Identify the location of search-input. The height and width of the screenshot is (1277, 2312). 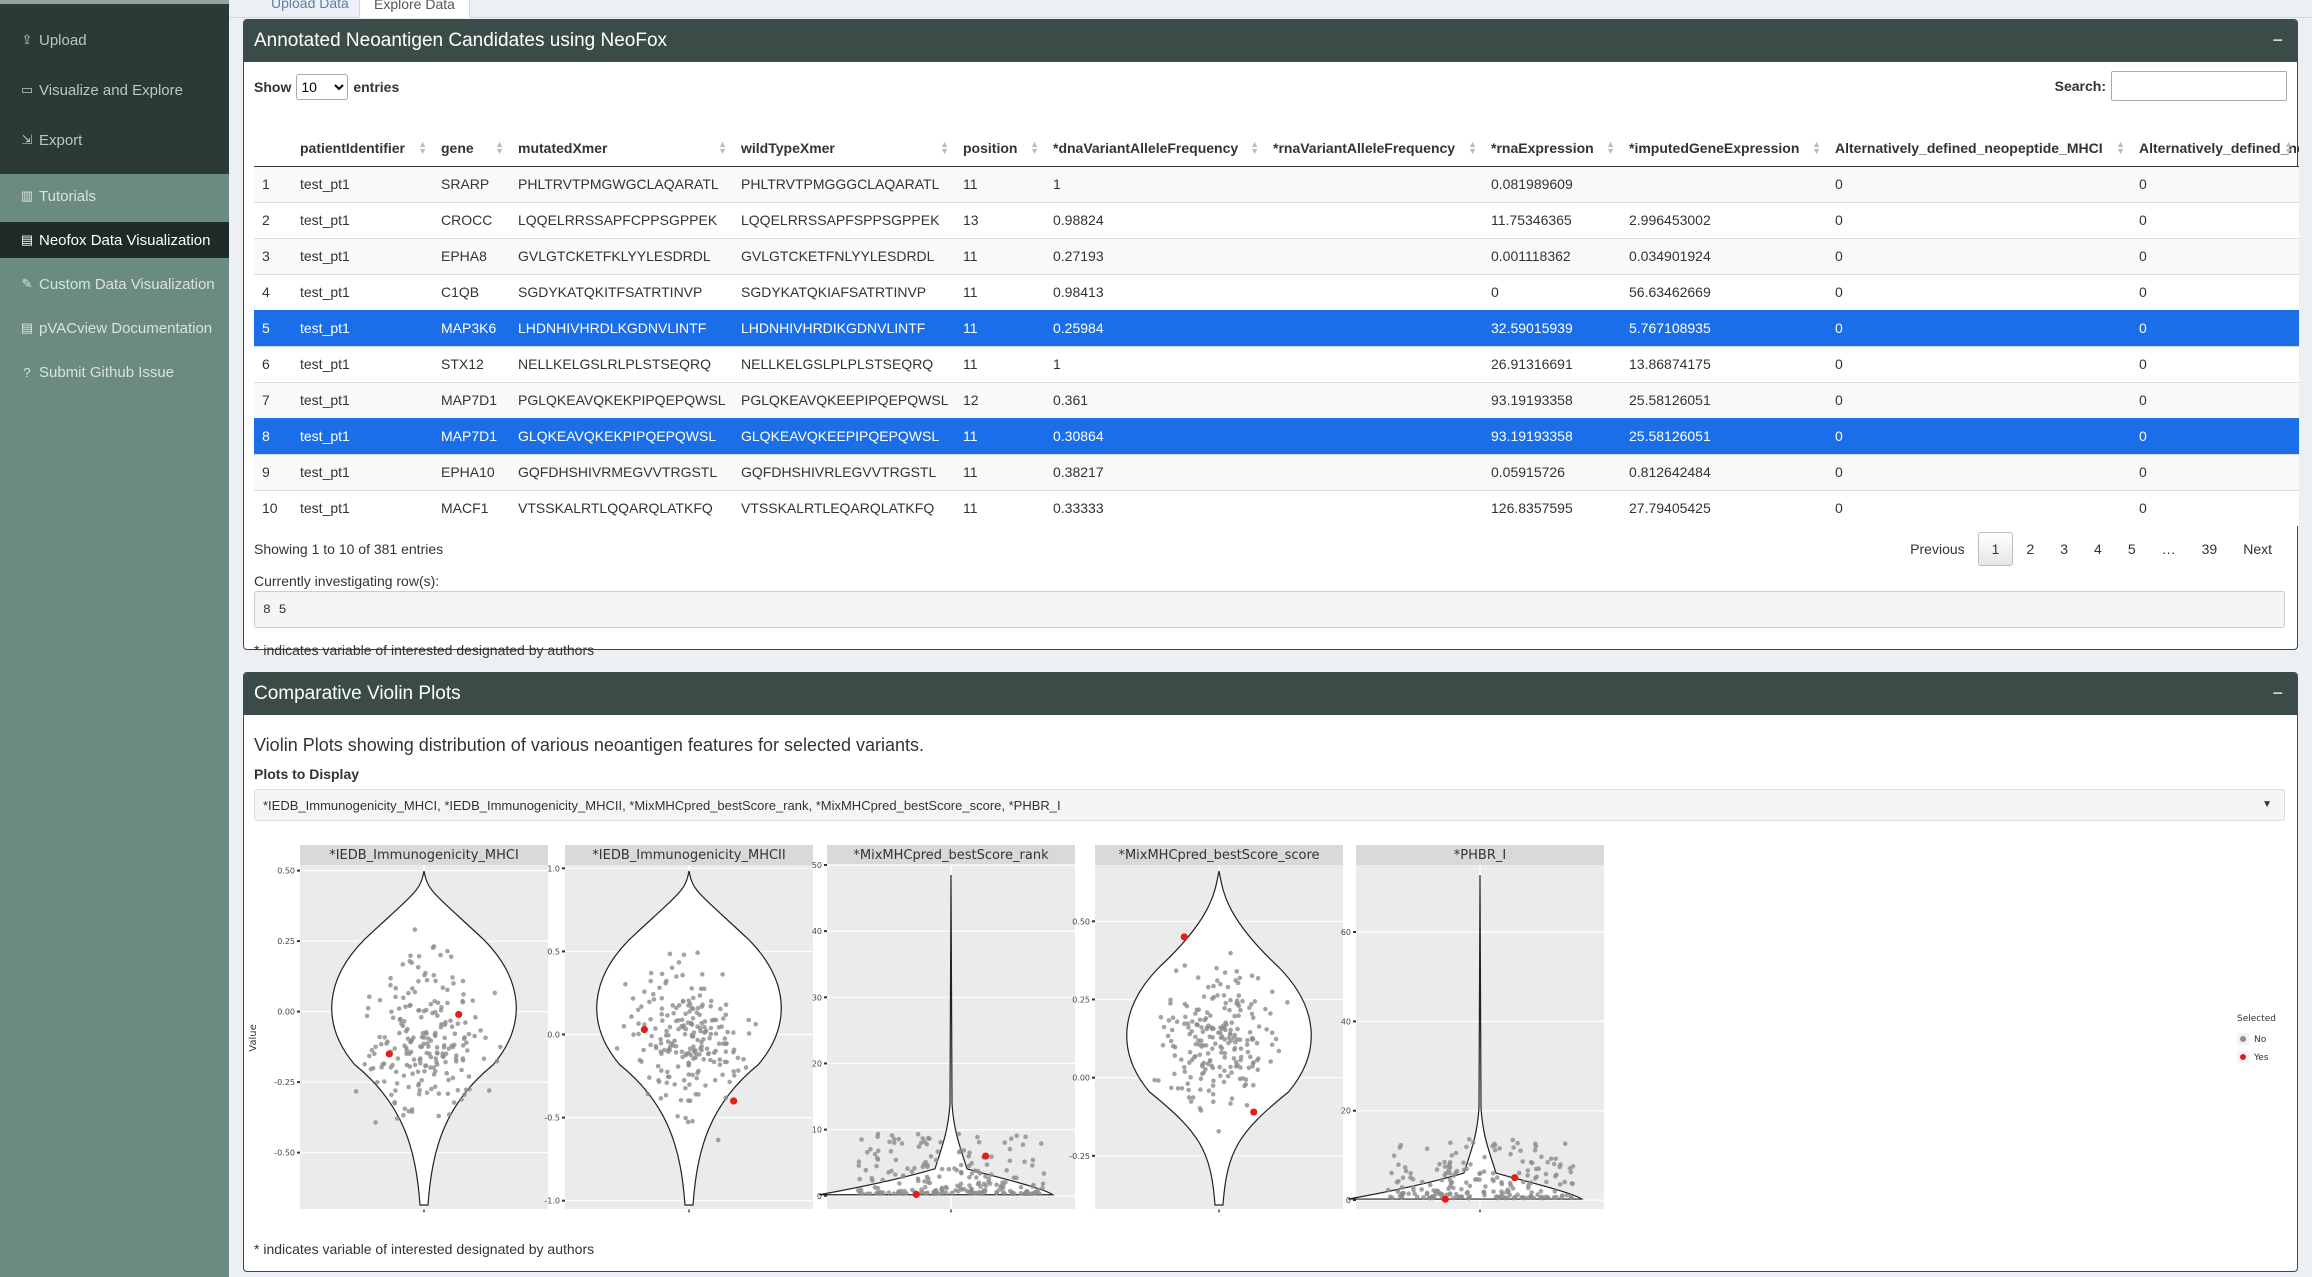
(2199, 86).